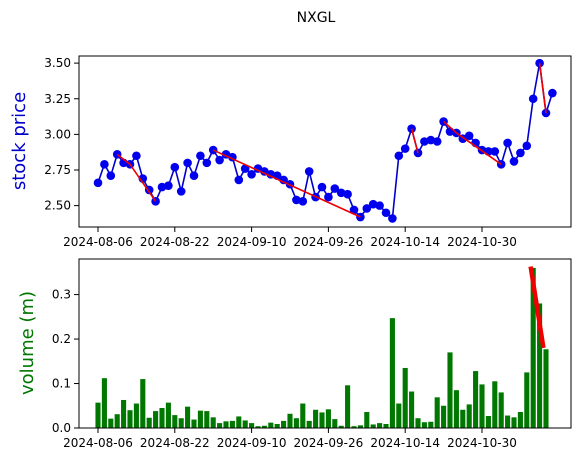 The image size is (581, 461). What do you see at coordinates (98, 242) in the screenshot?
I see `price-x-tick-label: 2024-08-06` at bounding box center [98, 242].